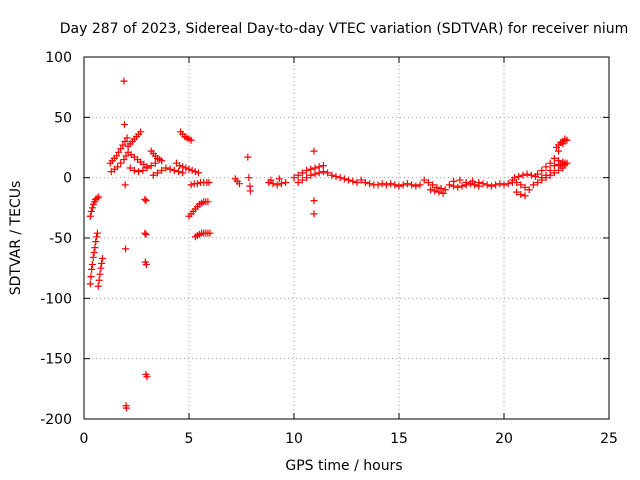  I want to click on y-tick-label: -100, so click(56, 299).